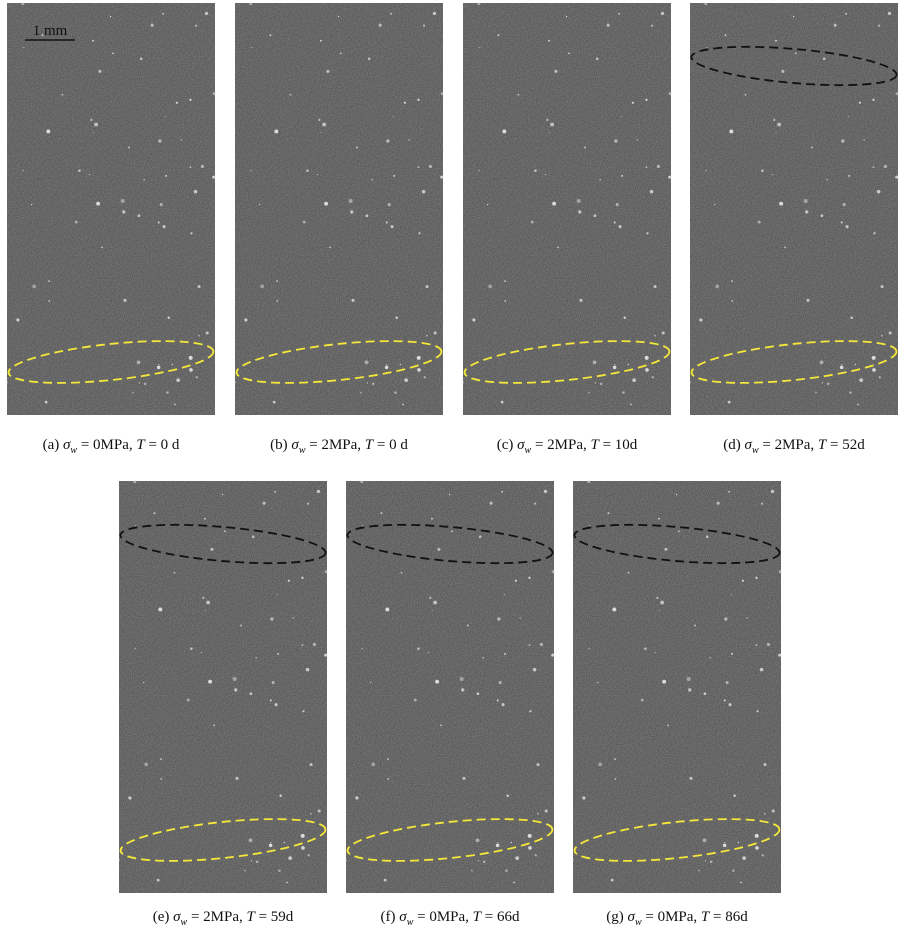 The height and width of the screenshot is (933, 901). What do you see at coordinates (113, 446) in the screenshot?
I see `caption: (a) σw = 0MPa, T = 0 d` at bounding box center [113, 446].